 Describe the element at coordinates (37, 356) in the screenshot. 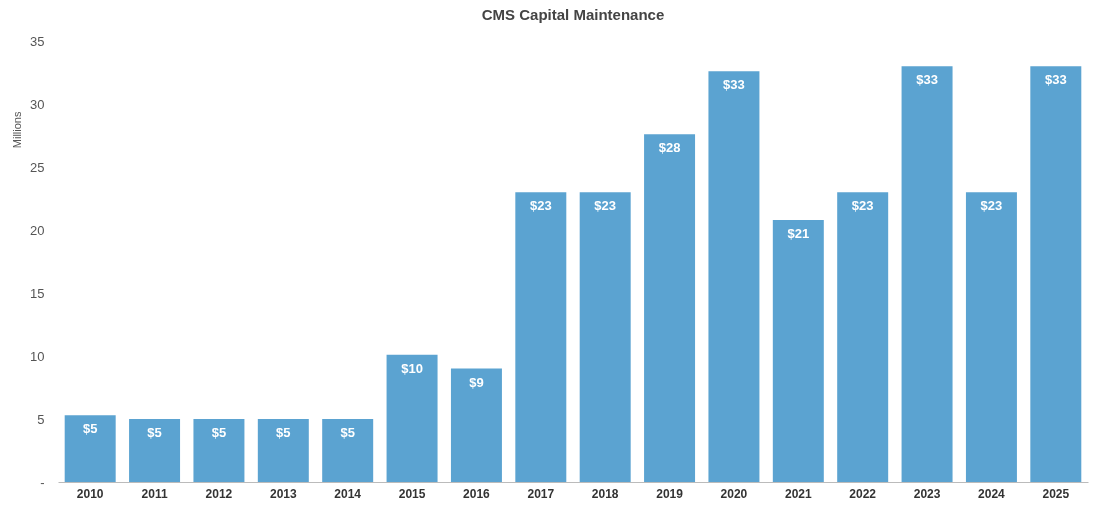

I see `y-tick-label: 10` at that location.